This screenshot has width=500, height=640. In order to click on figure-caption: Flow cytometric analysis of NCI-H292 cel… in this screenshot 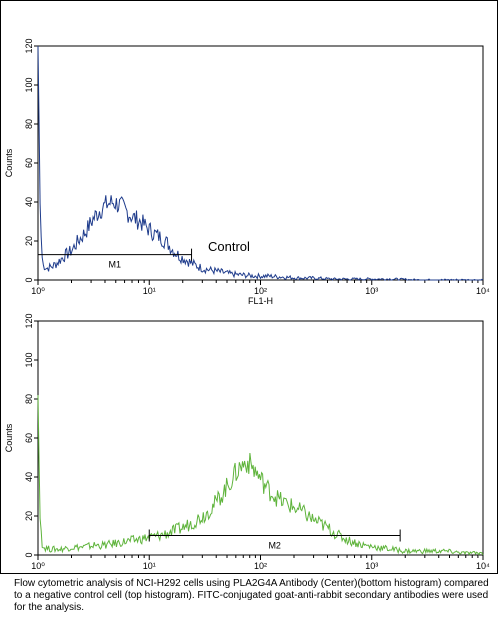, I will do `click(251, 595)`.